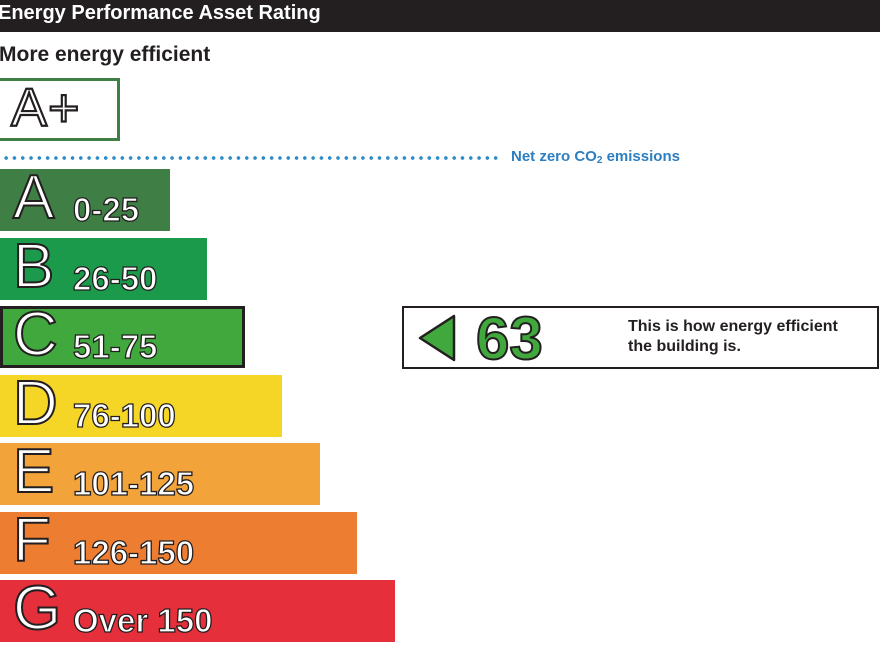  I want to click on rating-caption-line1: This is how energy efficient, so click(733, 326).